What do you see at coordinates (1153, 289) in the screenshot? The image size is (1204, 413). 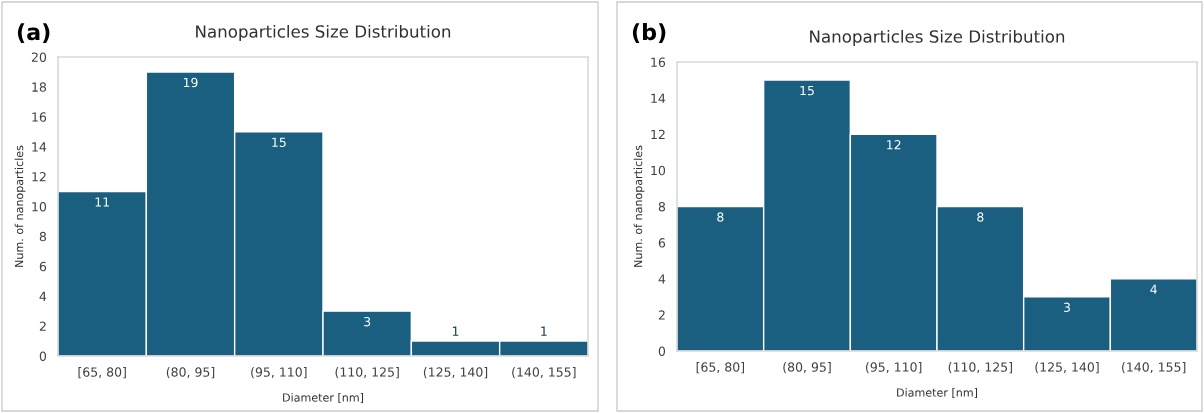 I see `data-label: 4` at bounding box center [1153, 289].